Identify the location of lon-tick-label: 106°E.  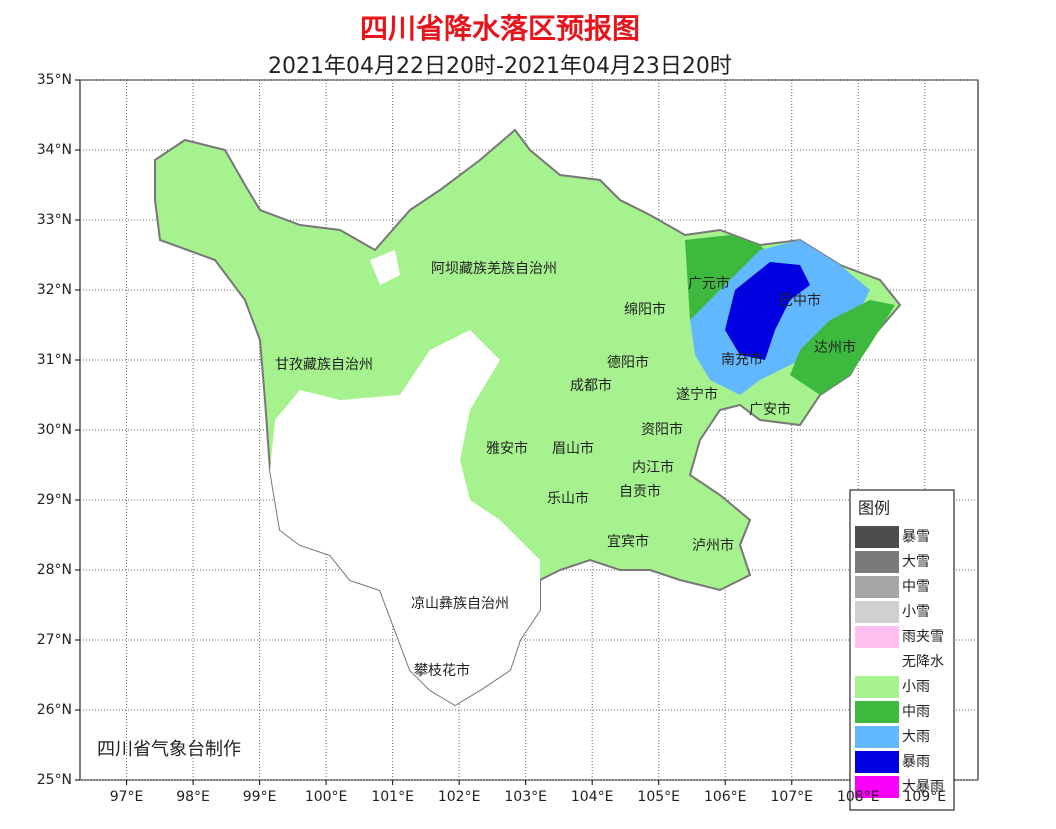
(725, 797).